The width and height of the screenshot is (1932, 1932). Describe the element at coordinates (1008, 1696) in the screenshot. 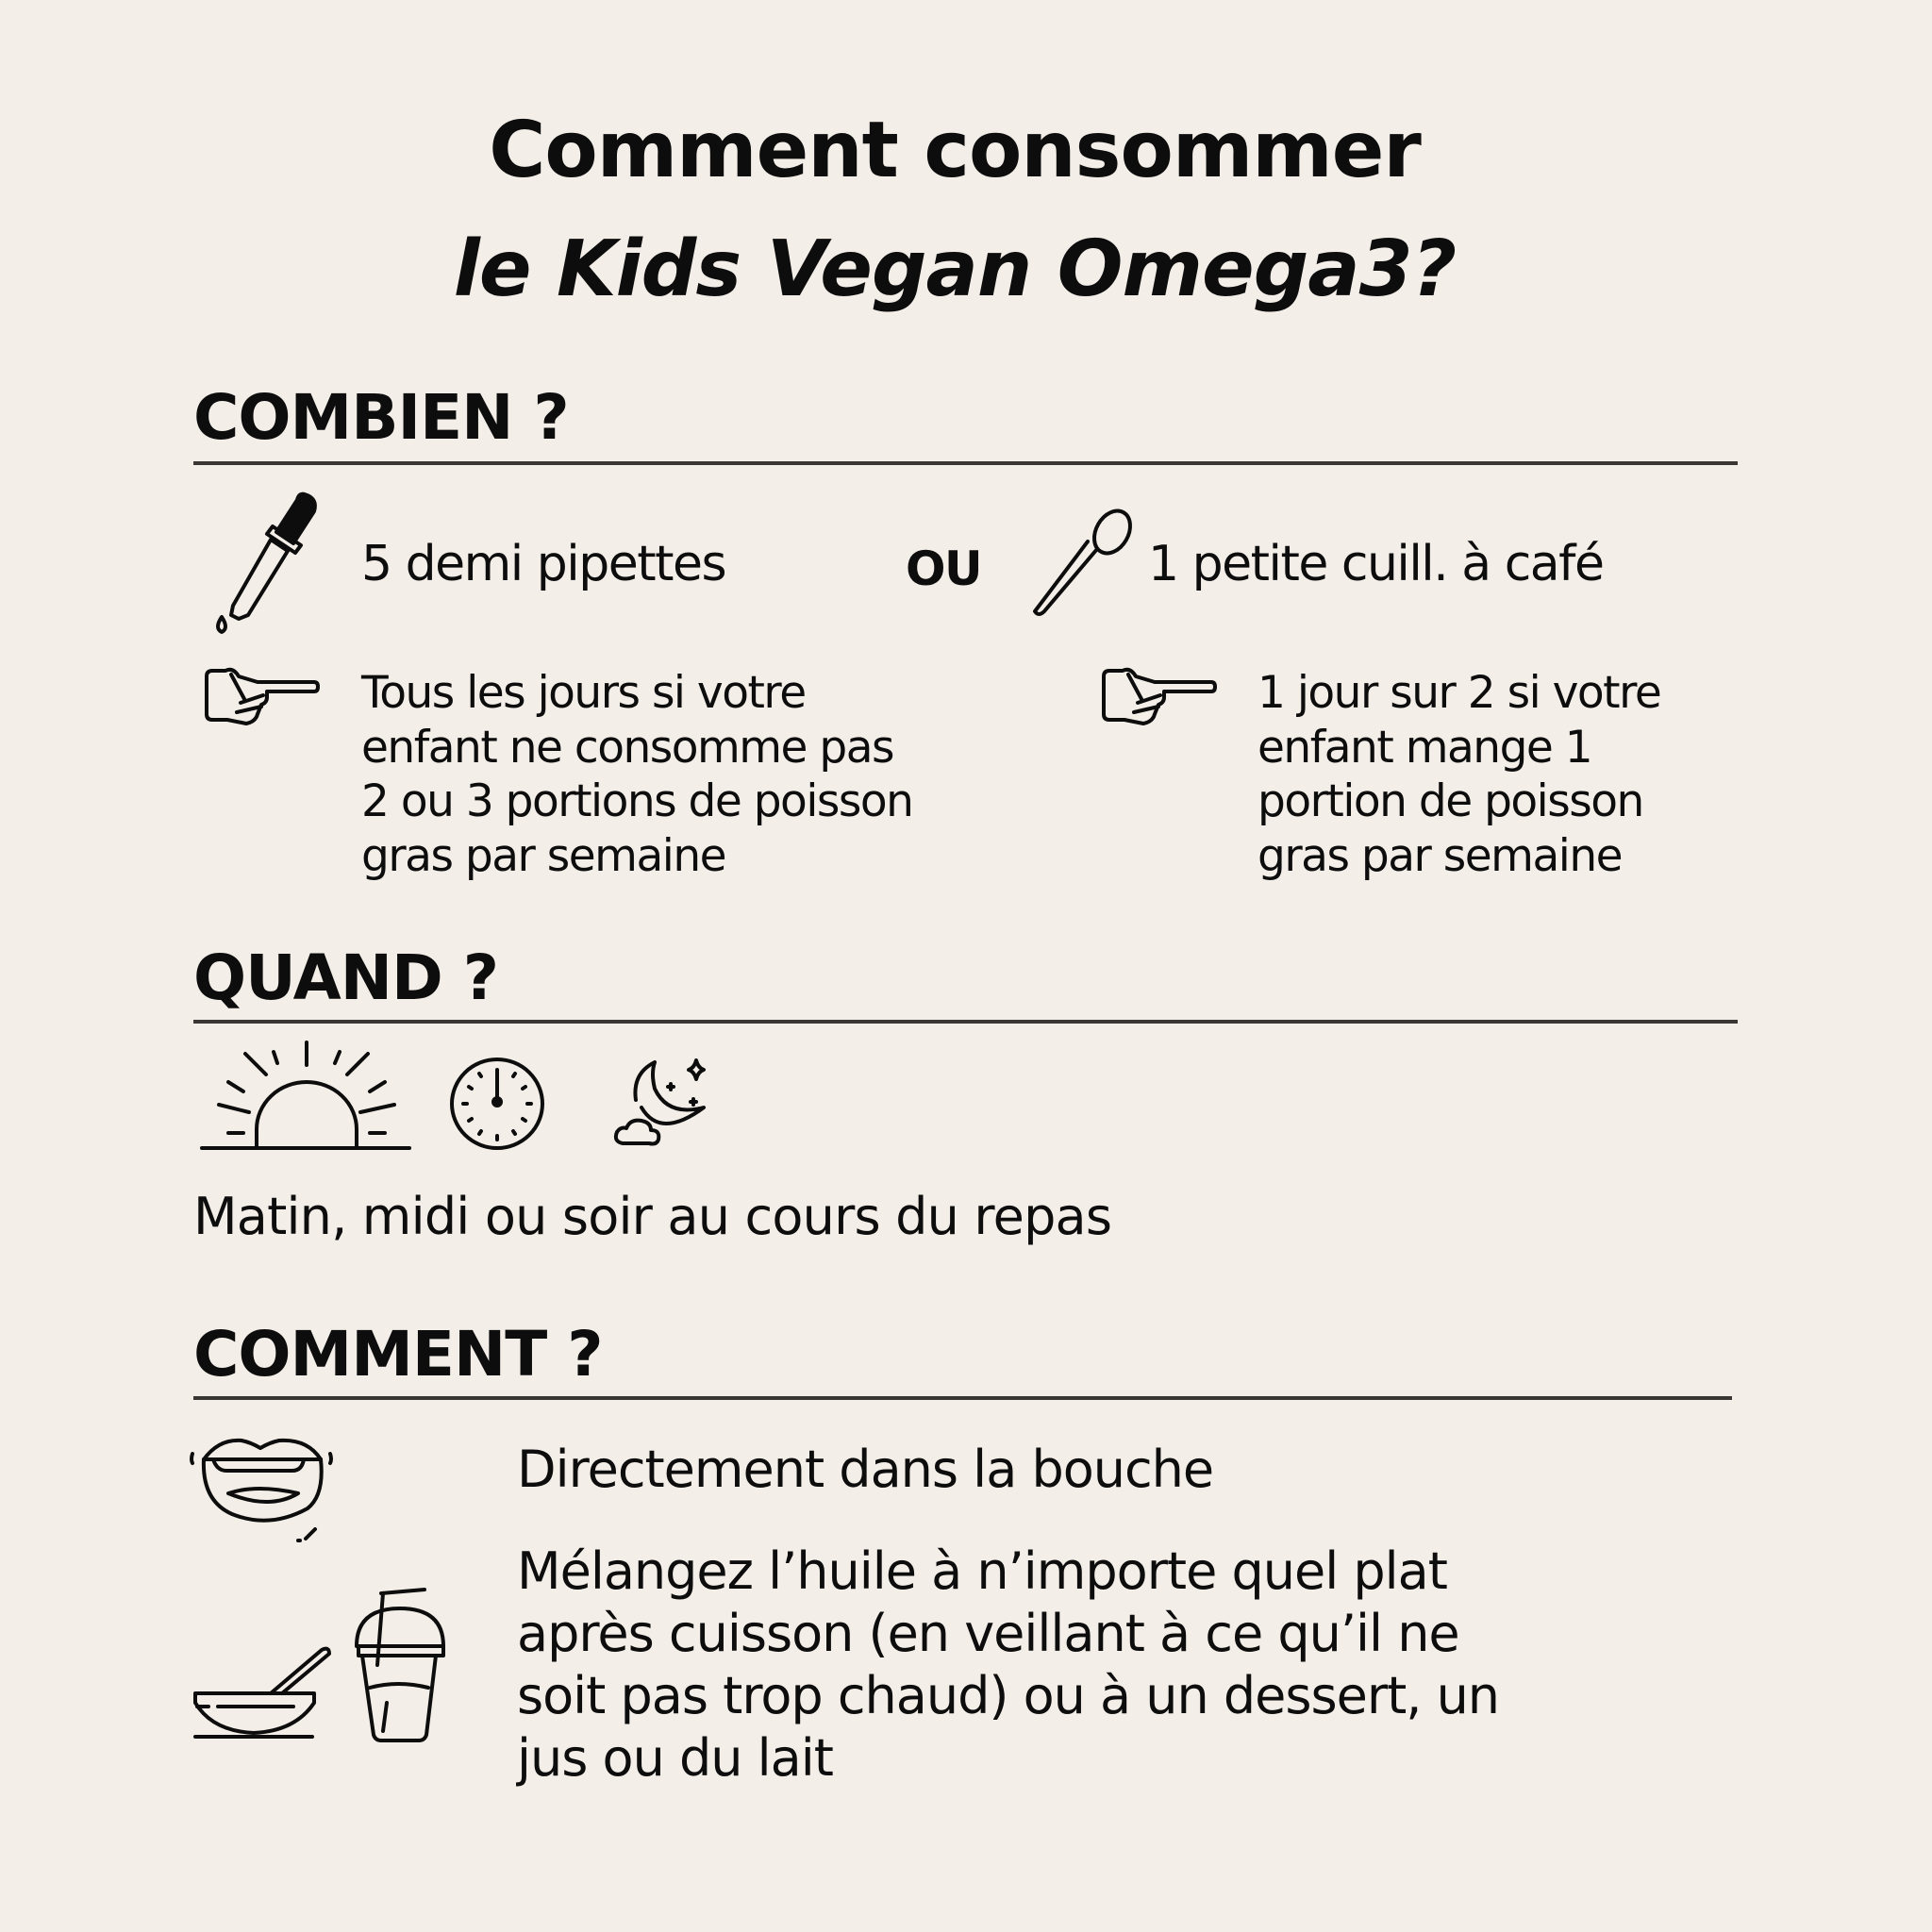

I see `comment-text-2-line: soit pas trop chaud) ou à un dessert, un` at that location.